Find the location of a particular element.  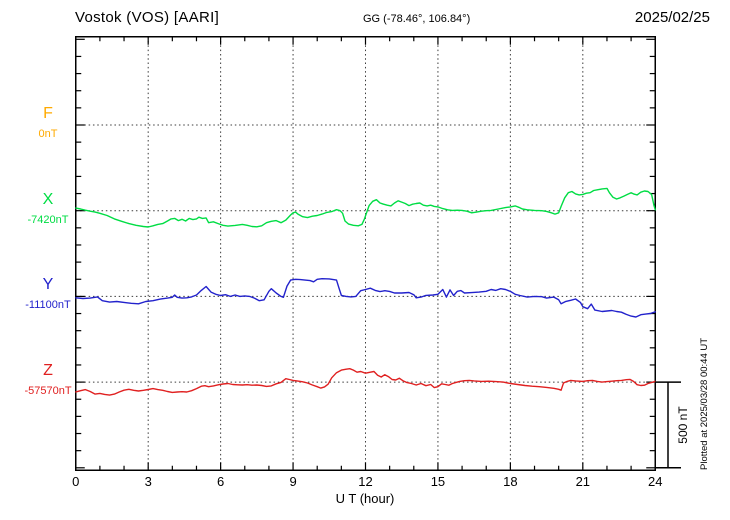

component-X-label: X is located at coordinates (48, 199).